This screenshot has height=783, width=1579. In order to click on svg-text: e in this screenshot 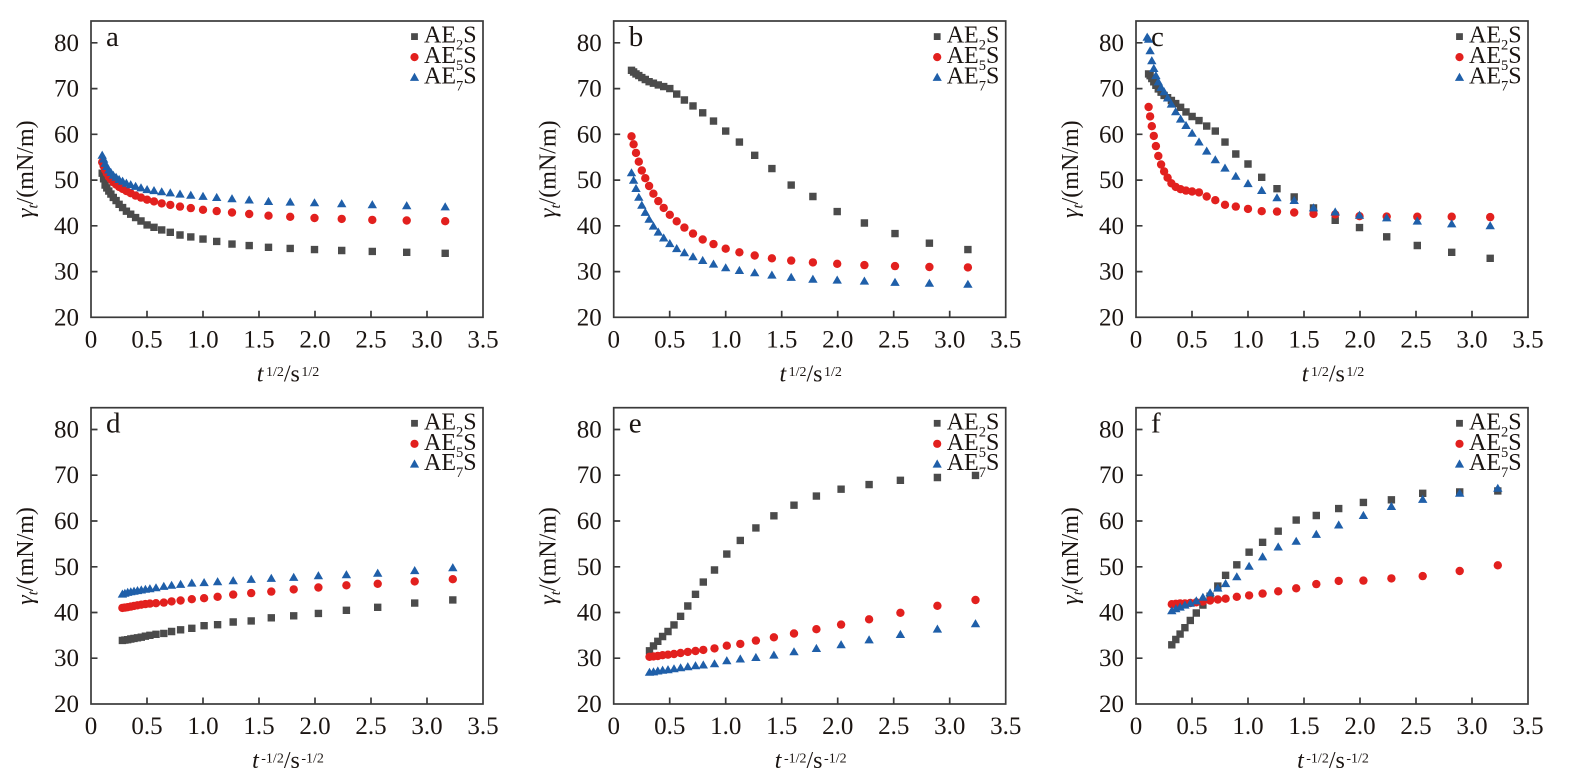, I will do `click(635, 424)`.